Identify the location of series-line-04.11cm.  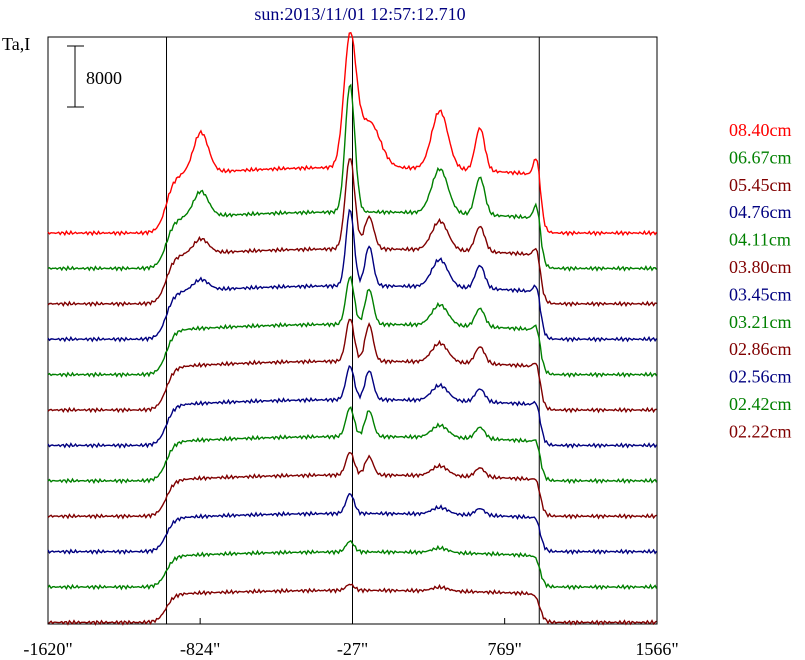
(352, 327).